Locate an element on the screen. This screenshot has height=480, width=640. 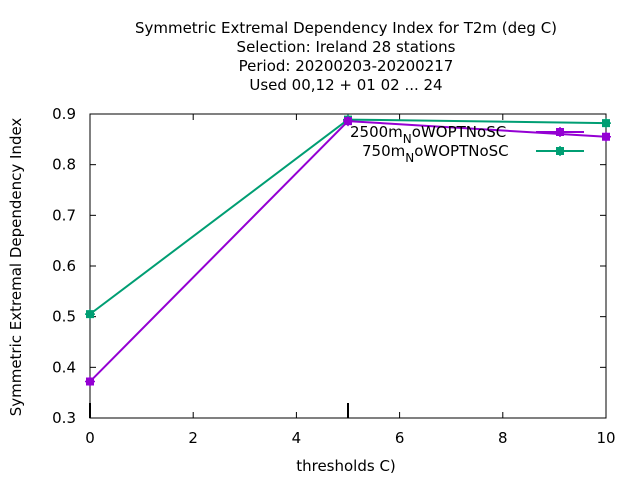
legend-label: 2500mNoWOPTNoSC is located at coordinates (428, 134).